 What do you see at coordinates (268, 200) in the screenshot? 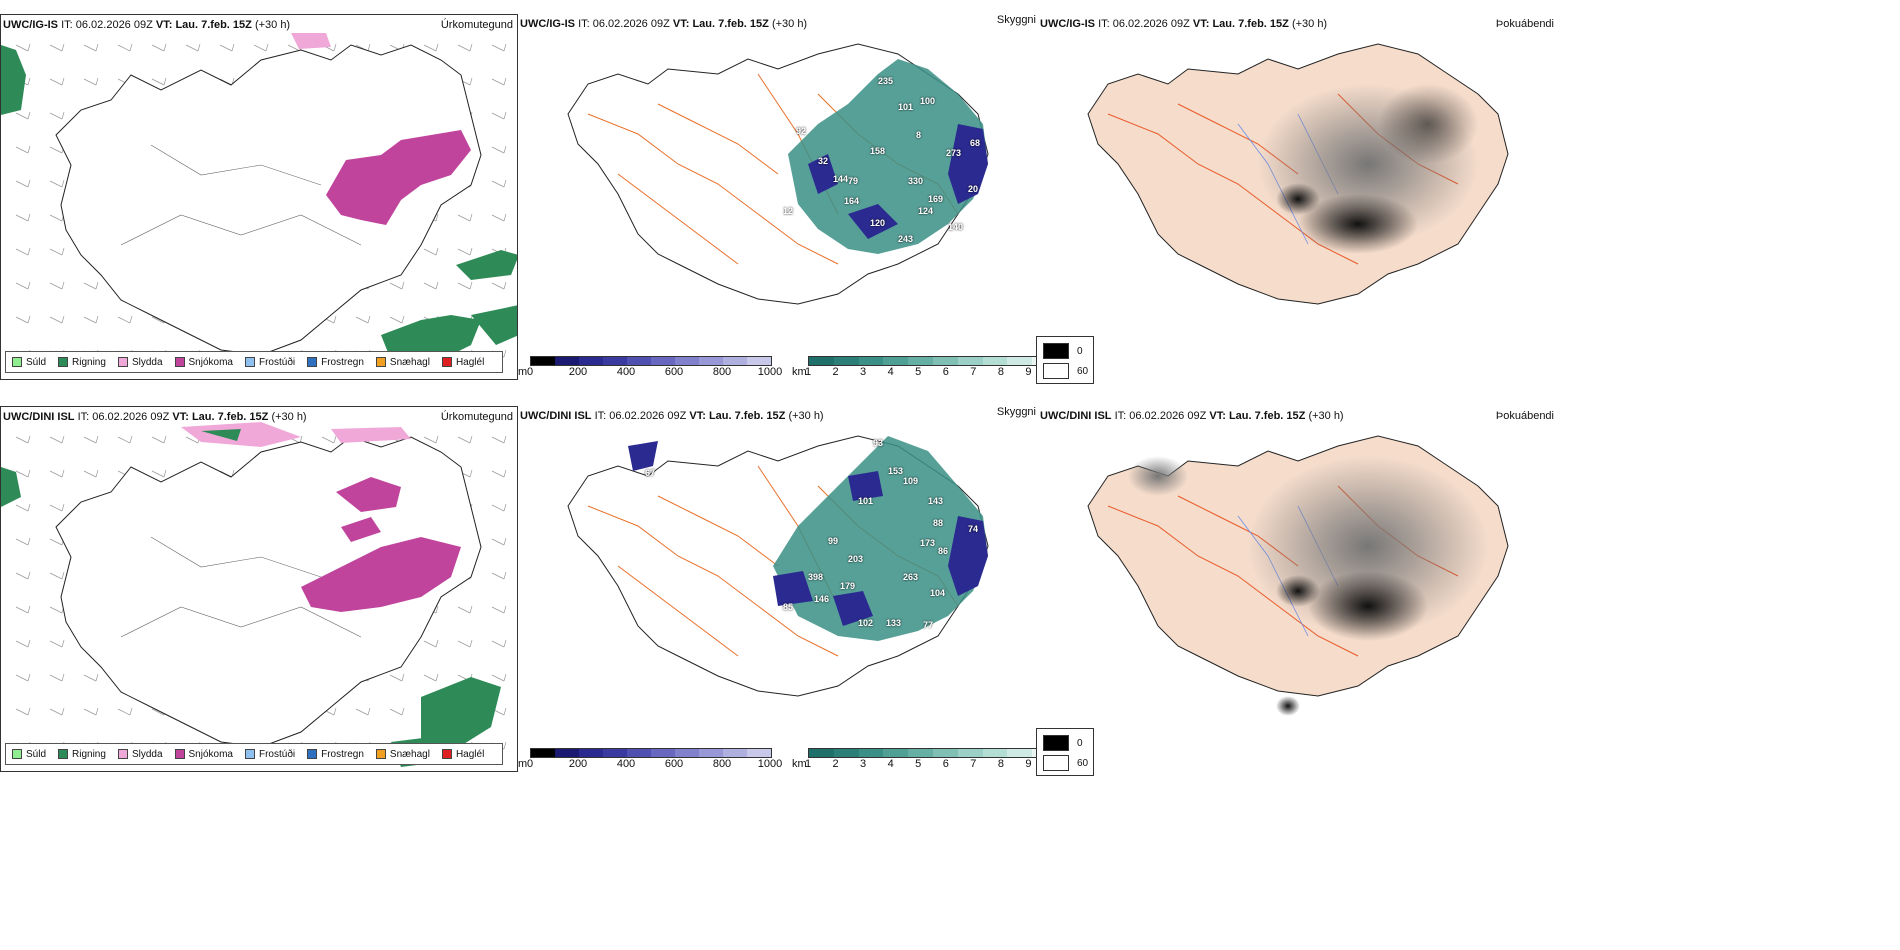
I see `iceland-coastline` at bounding box center [268, 200].